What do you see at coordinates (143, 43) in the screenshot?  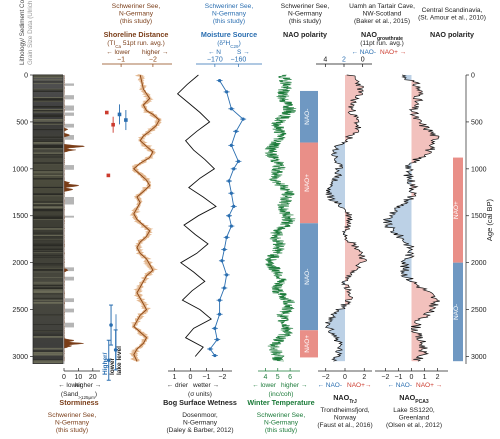 I see `shoreline-subtitle-part-2: 51pt run. avg.)` at bounding box center [143, 43].